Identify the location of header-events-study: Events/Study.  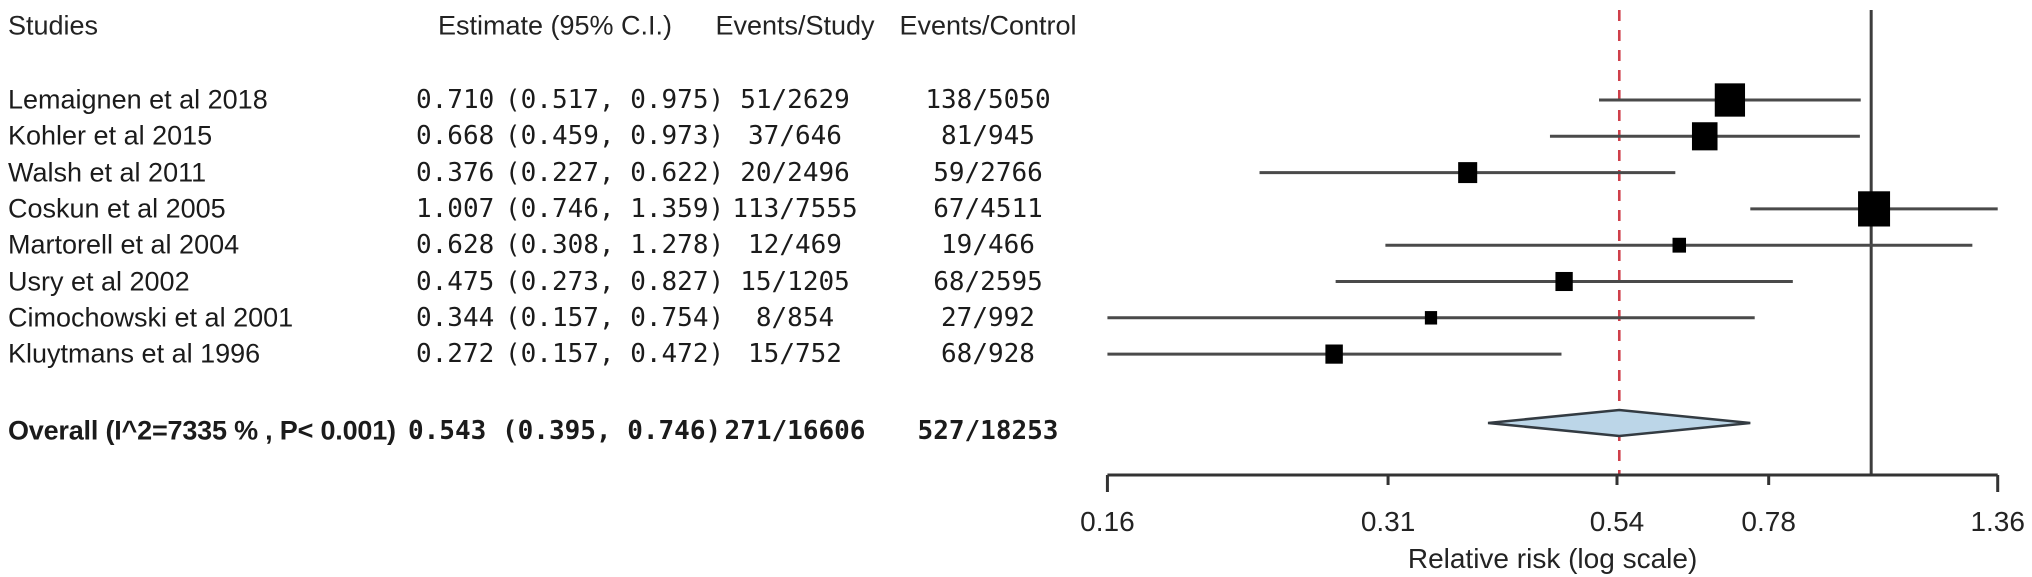
(795, 25).